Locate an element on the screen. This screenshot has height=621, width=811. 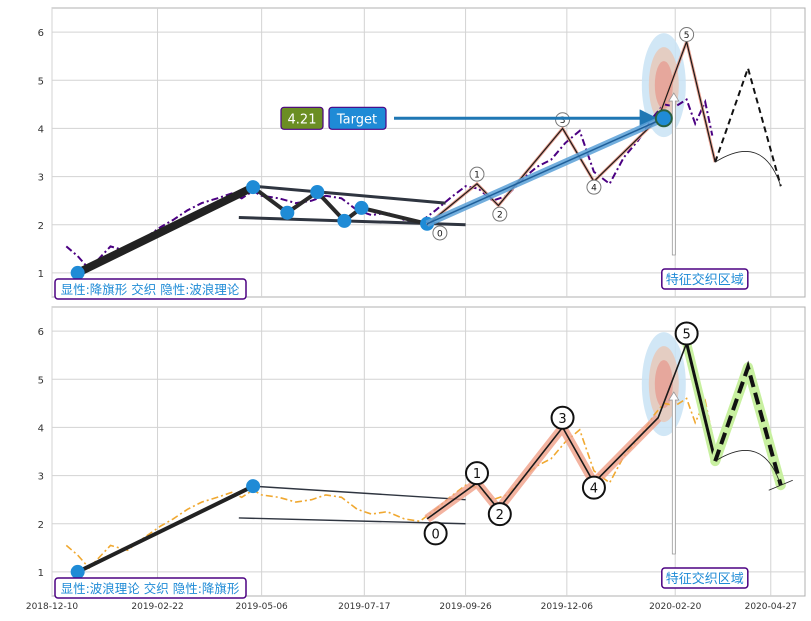
projection-tick is located at coordinates (780, 485).